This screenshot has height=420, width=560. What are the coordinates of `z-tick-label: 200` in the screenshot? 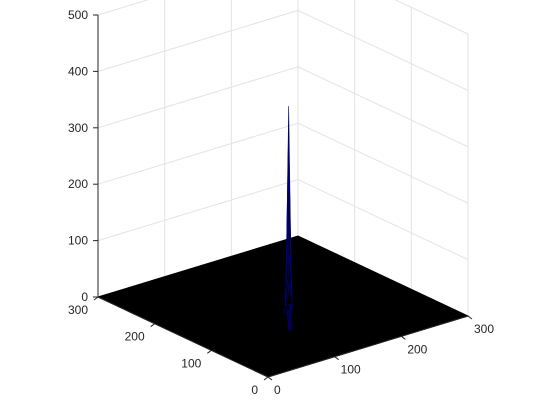 It's located at (78, 184).